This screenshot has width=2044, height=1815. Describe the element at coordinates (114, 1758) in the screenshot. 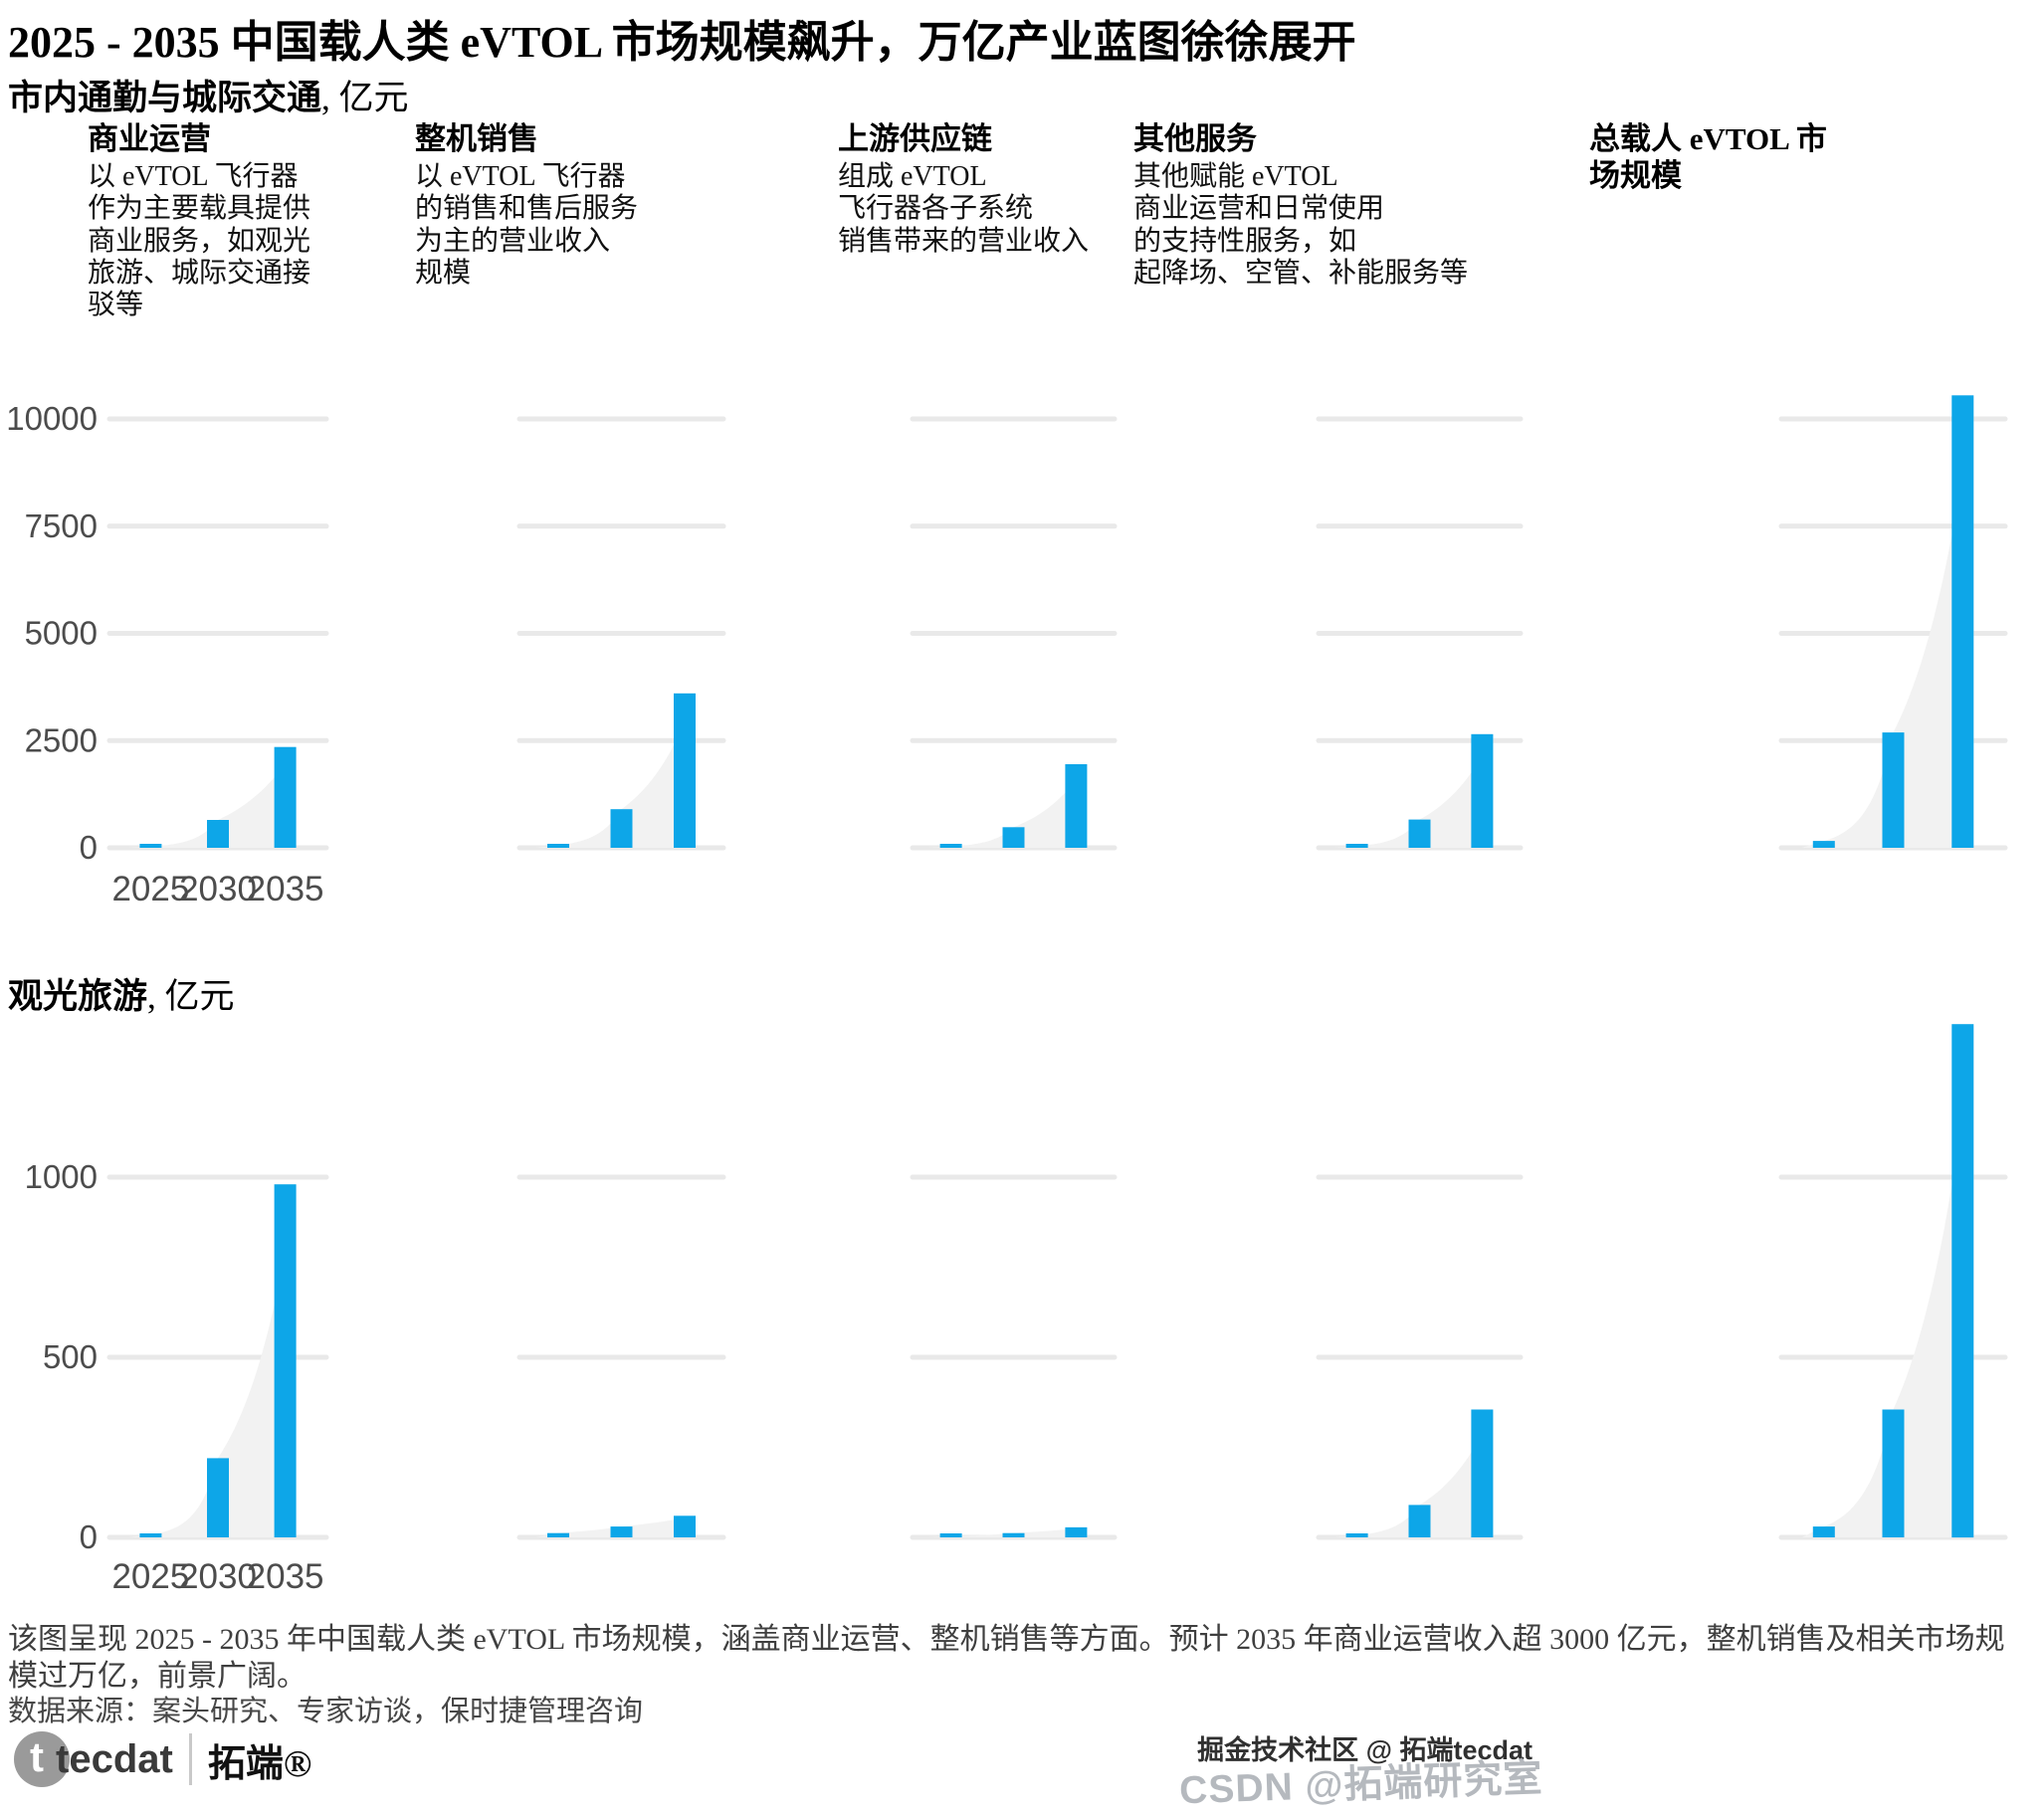

I see `tecdat-logo-text: tecdat` at that location.